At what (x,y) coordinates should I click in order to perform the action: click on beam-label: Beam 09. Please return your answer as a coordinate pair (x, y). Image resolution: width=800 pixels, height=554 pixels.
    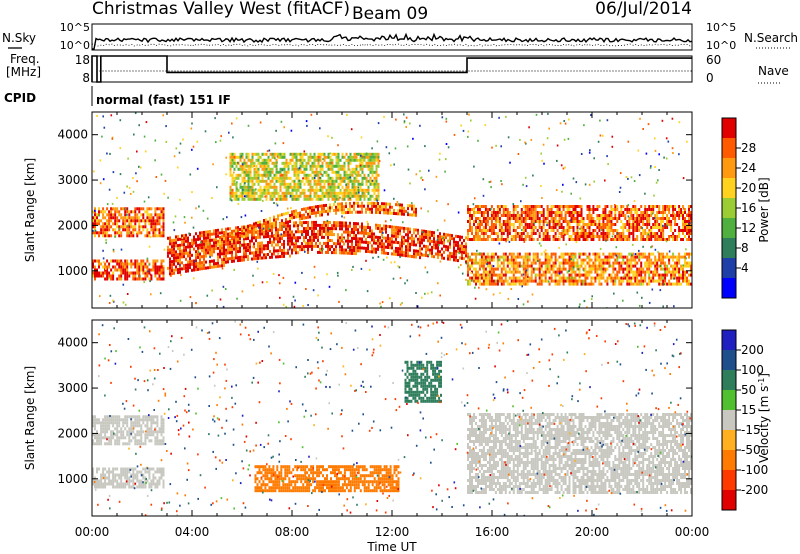
    Looking at the image, I should click on (390, 14).